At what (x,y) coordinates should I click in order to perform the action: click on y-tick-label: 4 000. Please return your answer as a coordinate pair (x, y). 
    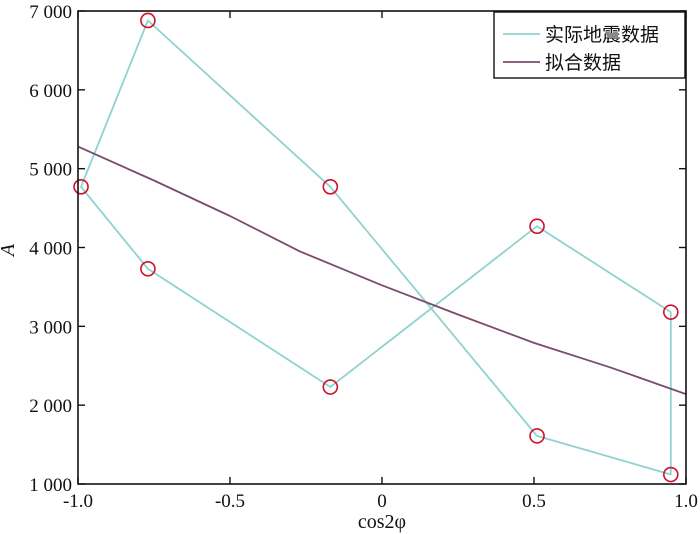
    Looking at the image, I should click on (50, 249).